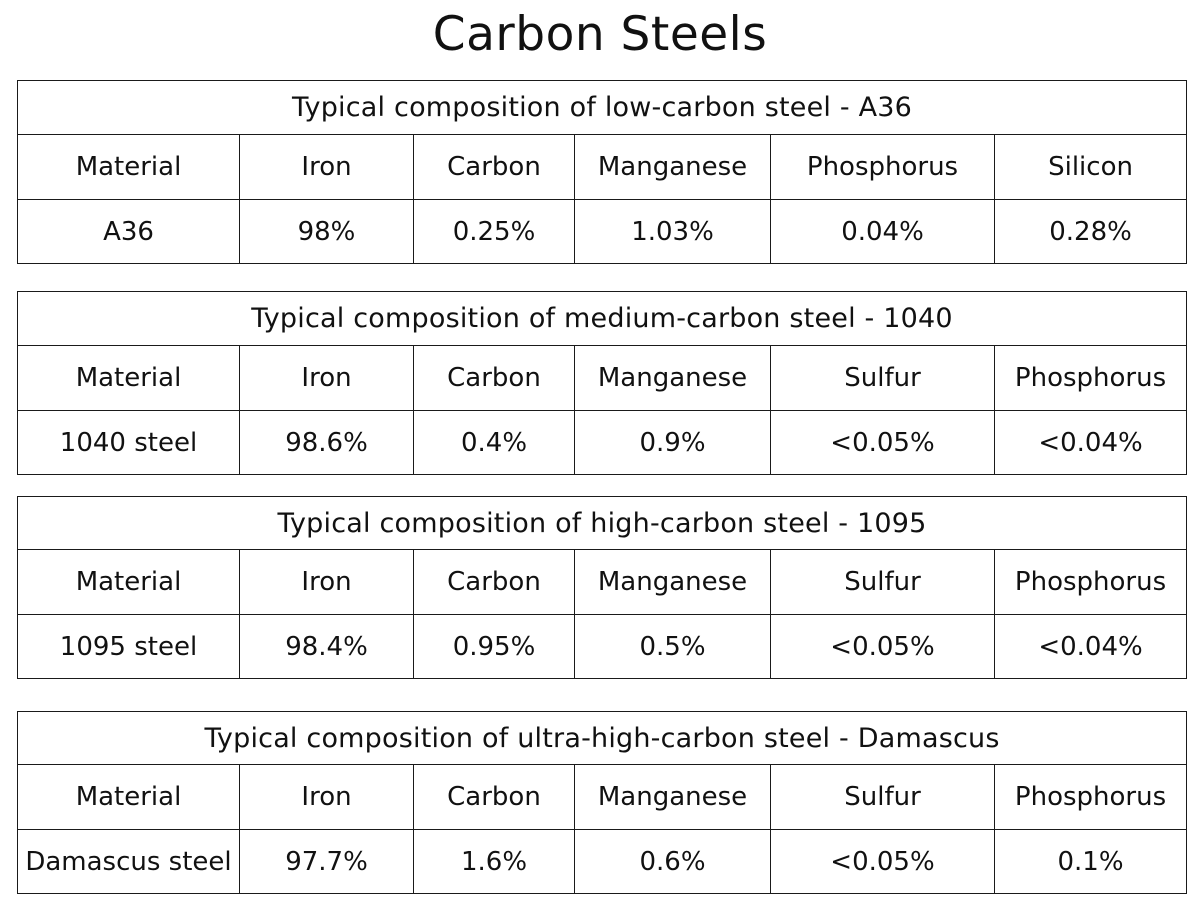  Describe the element at coordinates (672, 442) in the screenshot. I see `cell-manganese: 0.9%` at that location.